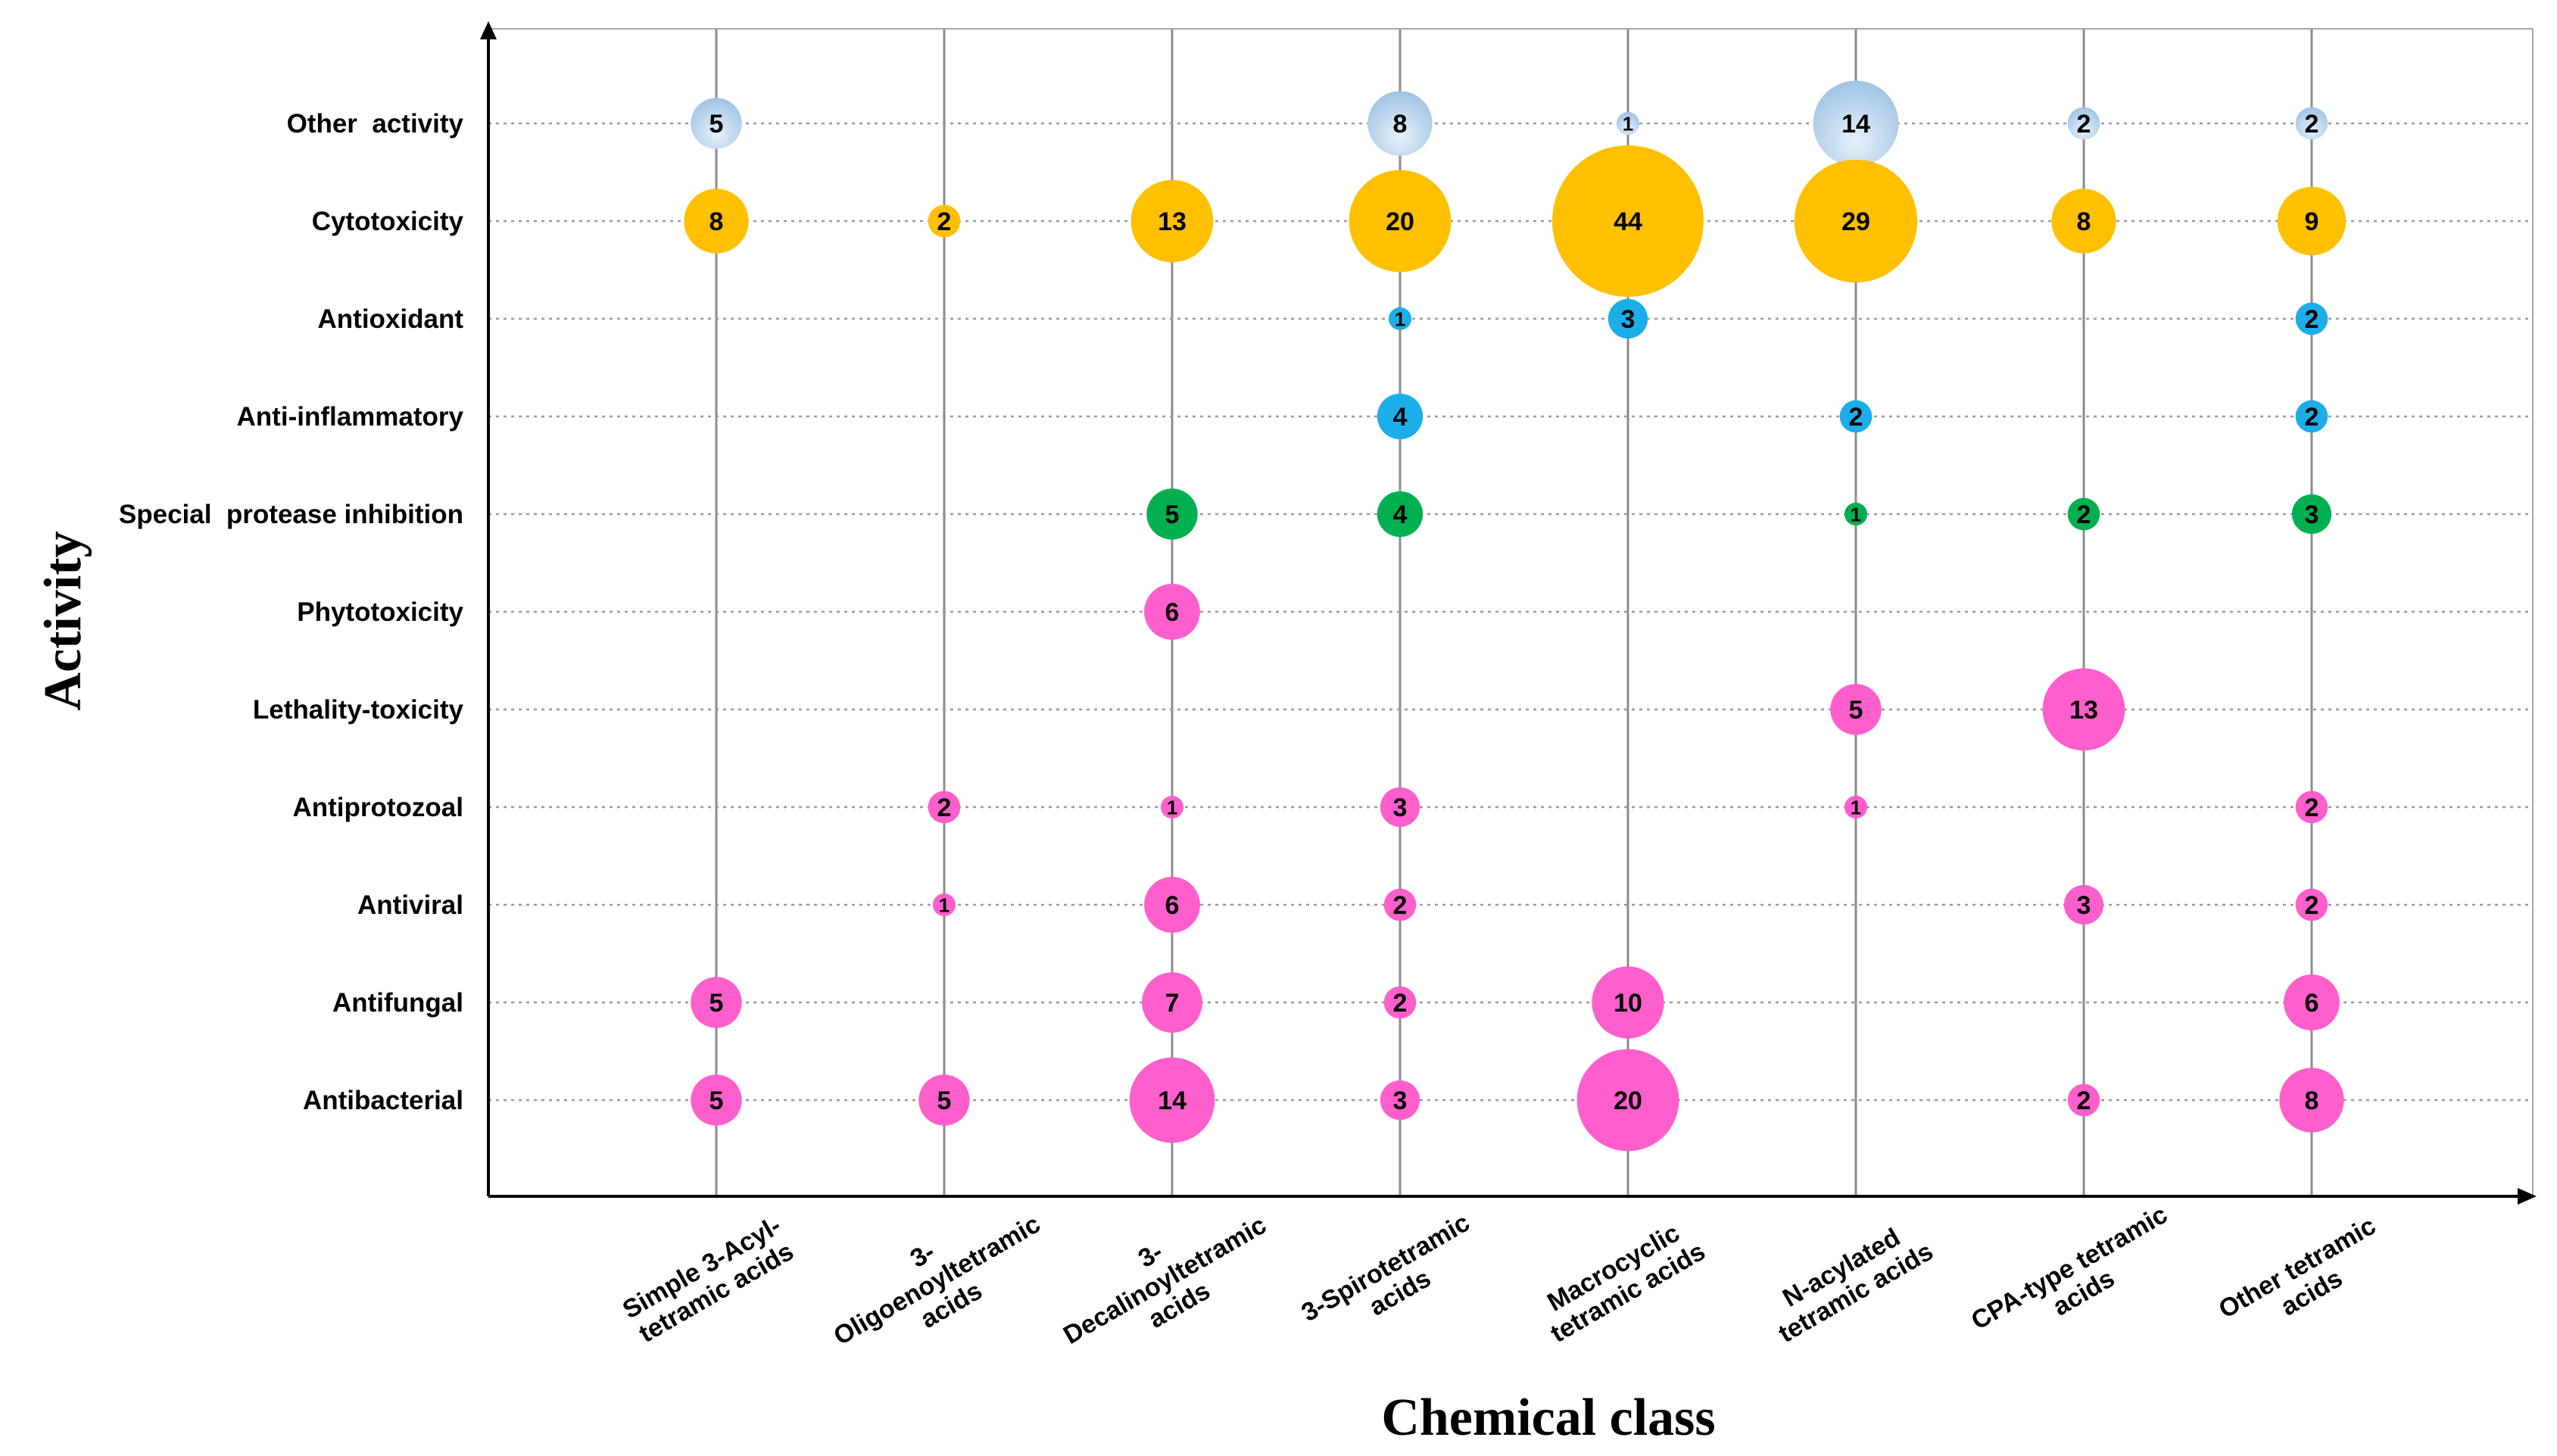 This screenshot has height=1456, width=2557. What do you see at coordinates (1548, 1418) in the screenshot?
I see `x-axis-title: Chemical class` at bounding box center [1548, 1418].